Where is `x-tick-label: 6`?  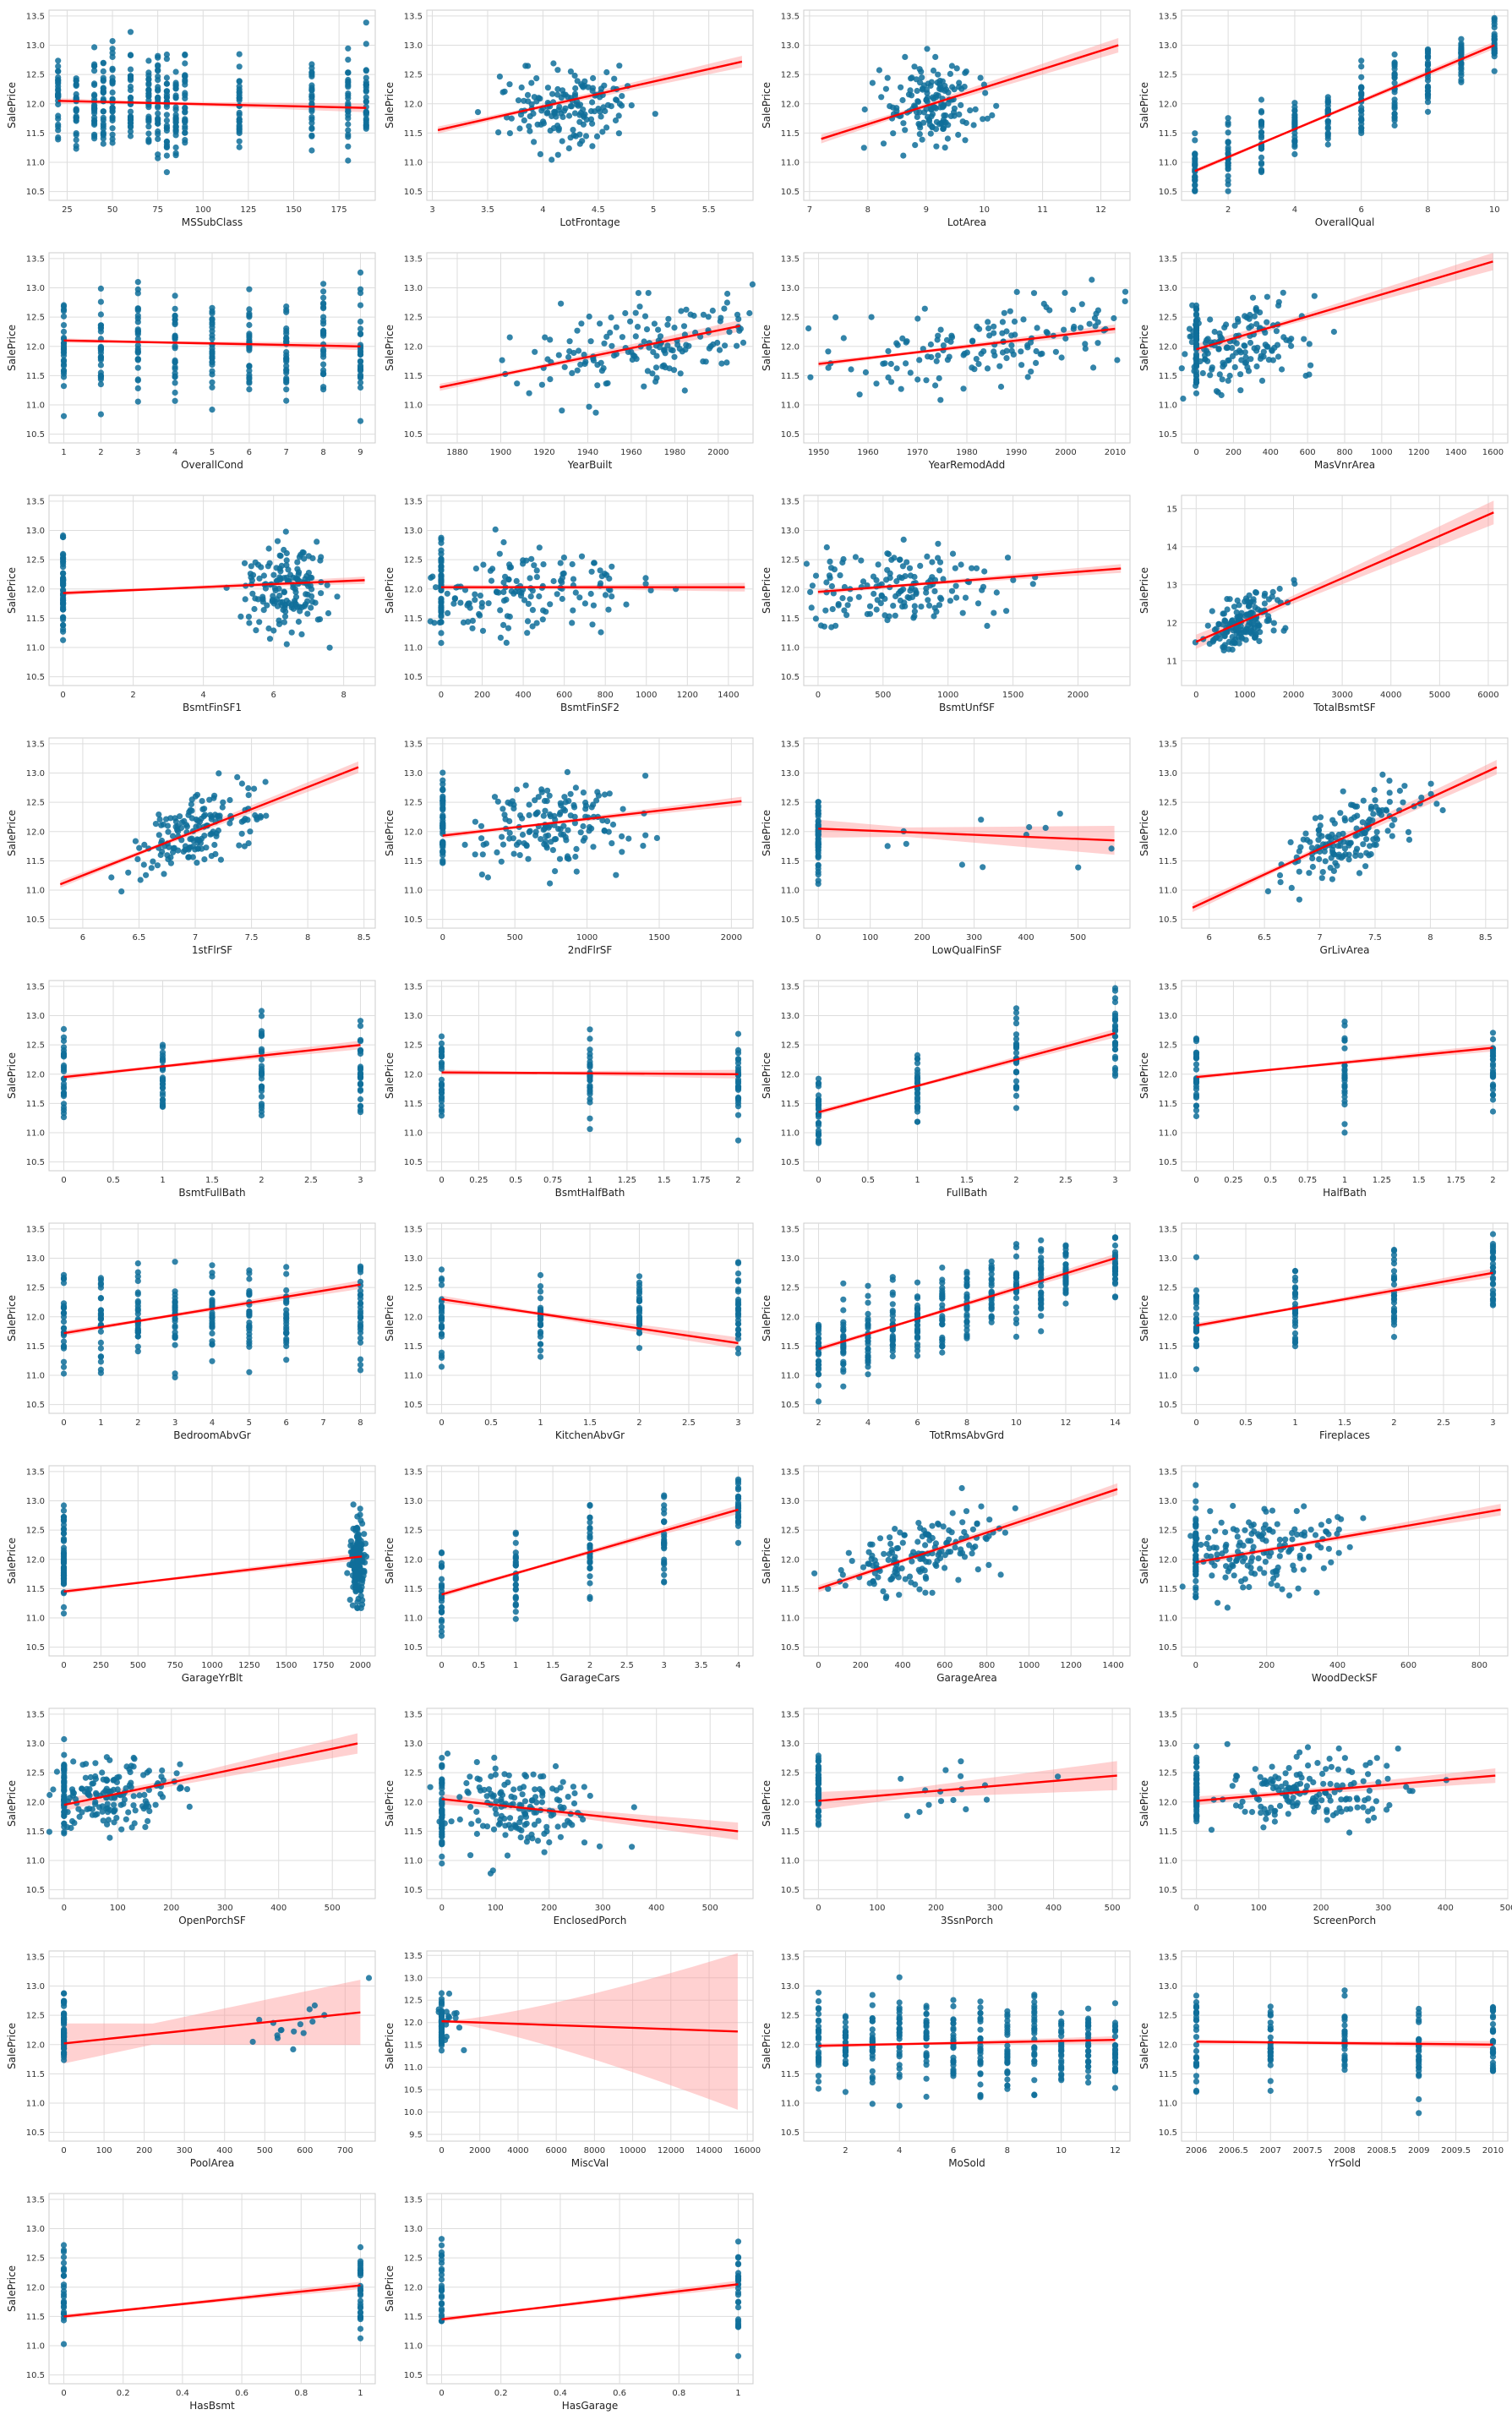 x-tick-label: 6 is located at coordinates (273, 695).